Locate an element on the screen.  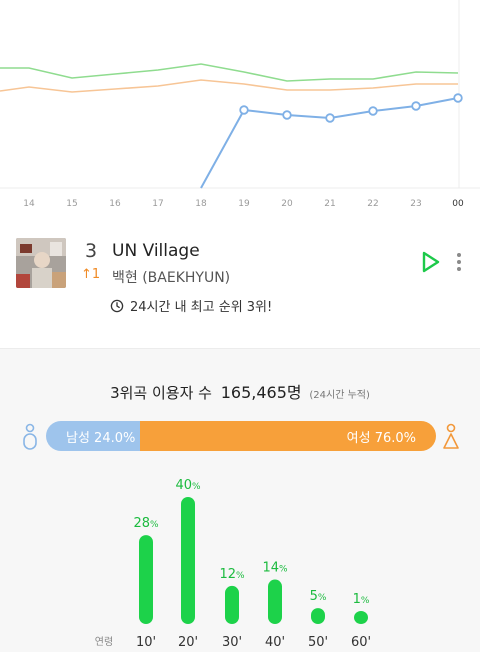
play-icon is located at coordinates (431, 262).